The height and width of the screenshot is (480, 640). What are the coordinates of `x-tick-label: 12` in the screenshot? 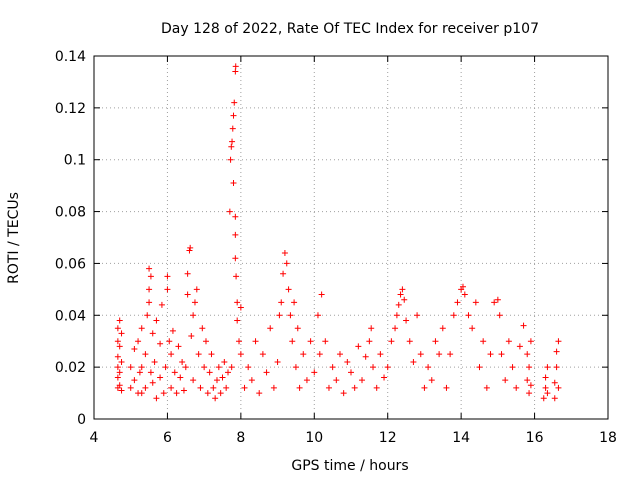 It's located at (388, 438).